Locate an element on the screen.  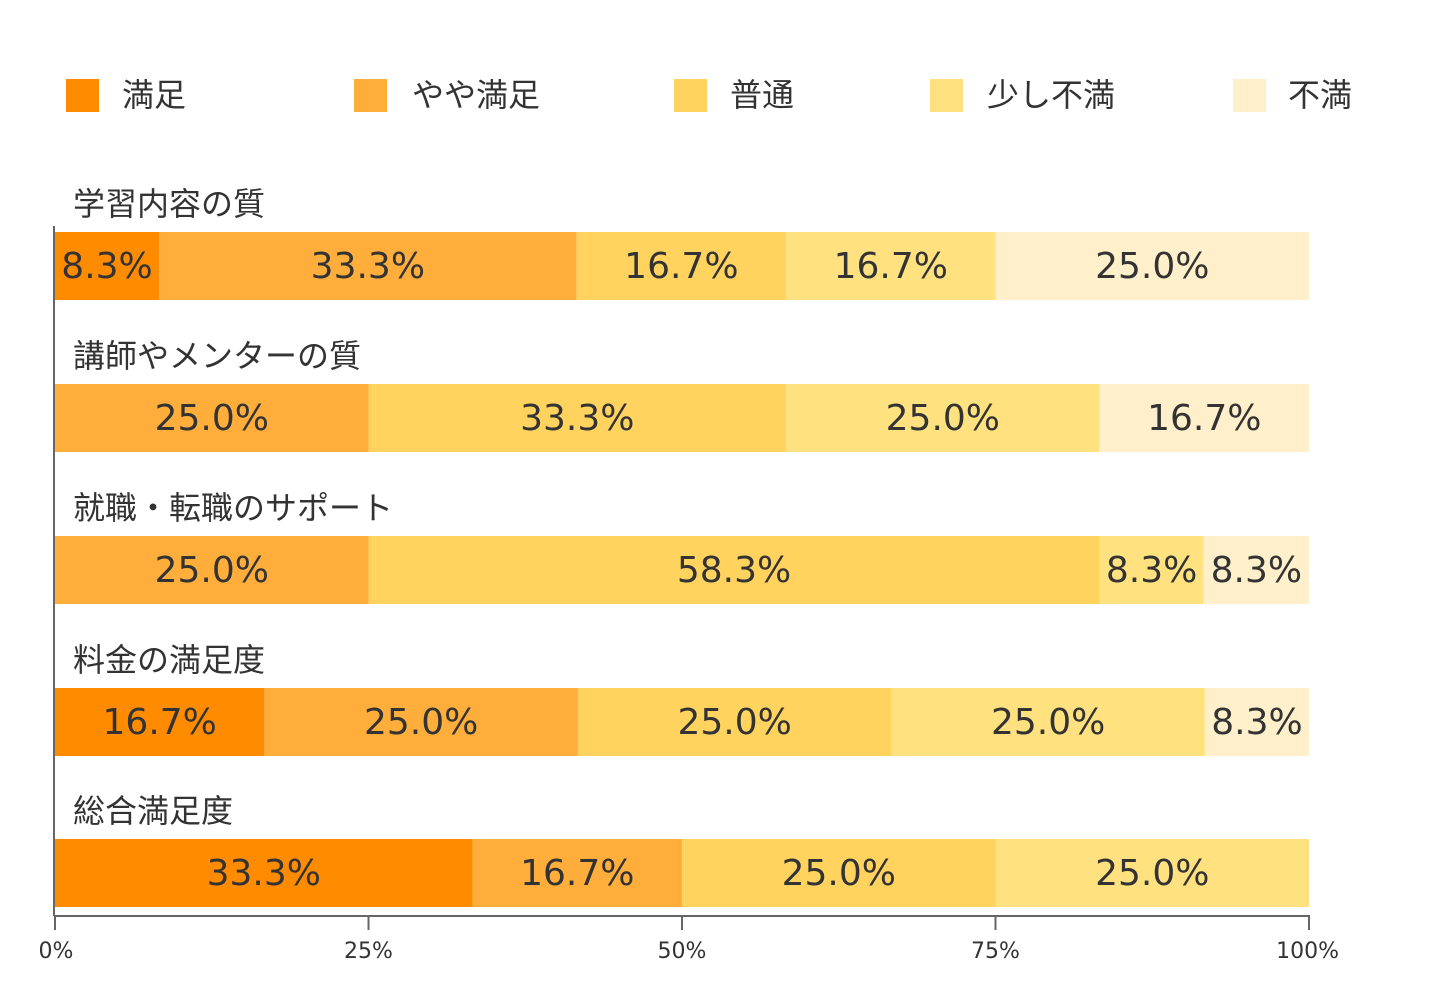
data-label-r1-s1: 8.3% is located at coordinates (106, 266).